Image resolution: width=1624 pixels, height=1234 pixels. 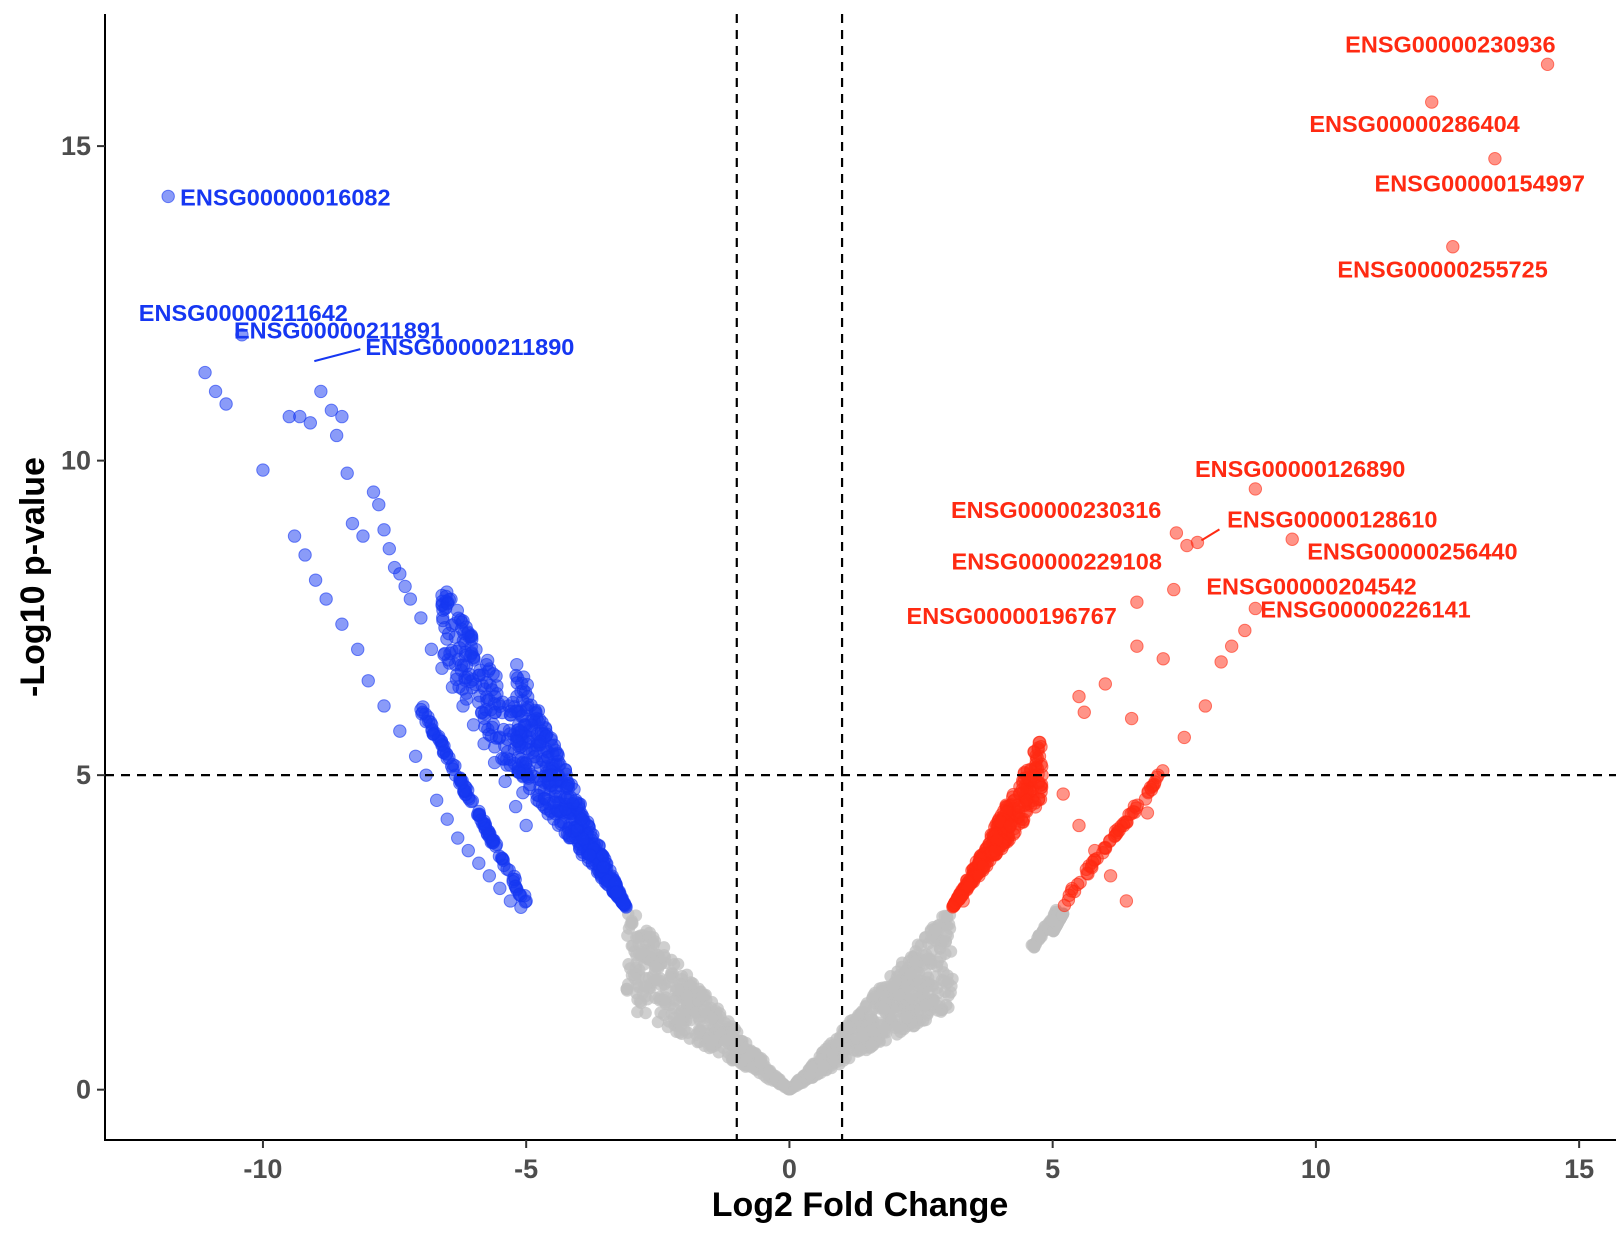 I want to click on gene-label: ENSG00000256440, so click(x=1412, y=551).